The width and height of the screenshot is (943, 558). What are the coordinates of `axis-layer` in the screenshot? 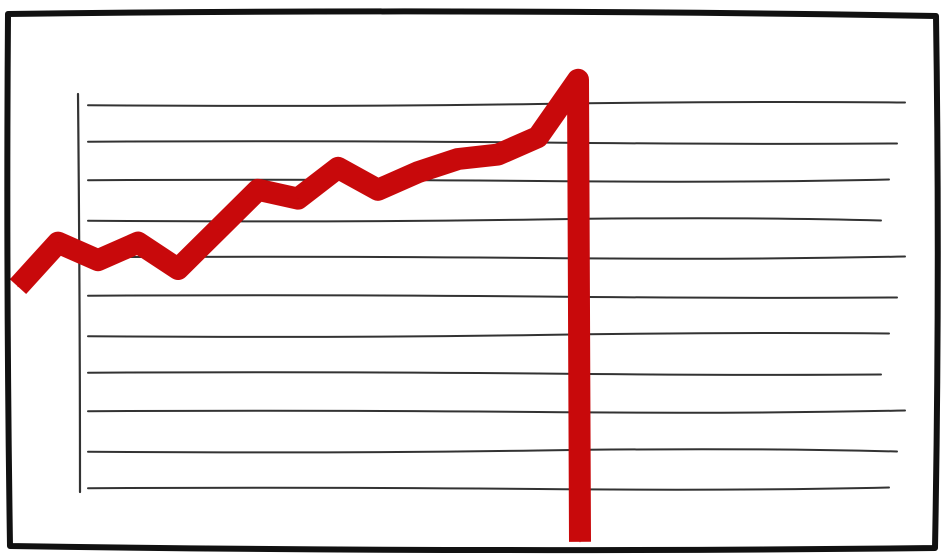 It's located at (79, 293).